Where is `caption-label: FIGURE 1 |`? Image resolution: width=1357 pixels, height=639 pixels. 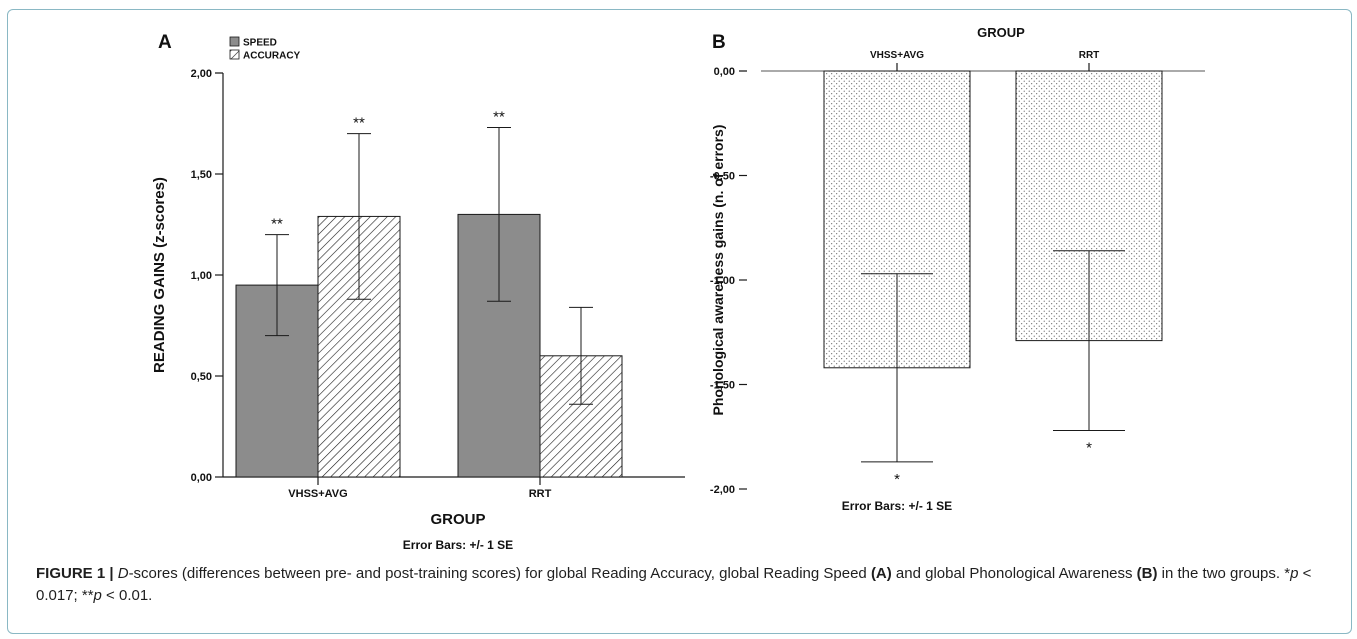
caption-label: FIGURE 1 | is located at coordinates (75, 573).